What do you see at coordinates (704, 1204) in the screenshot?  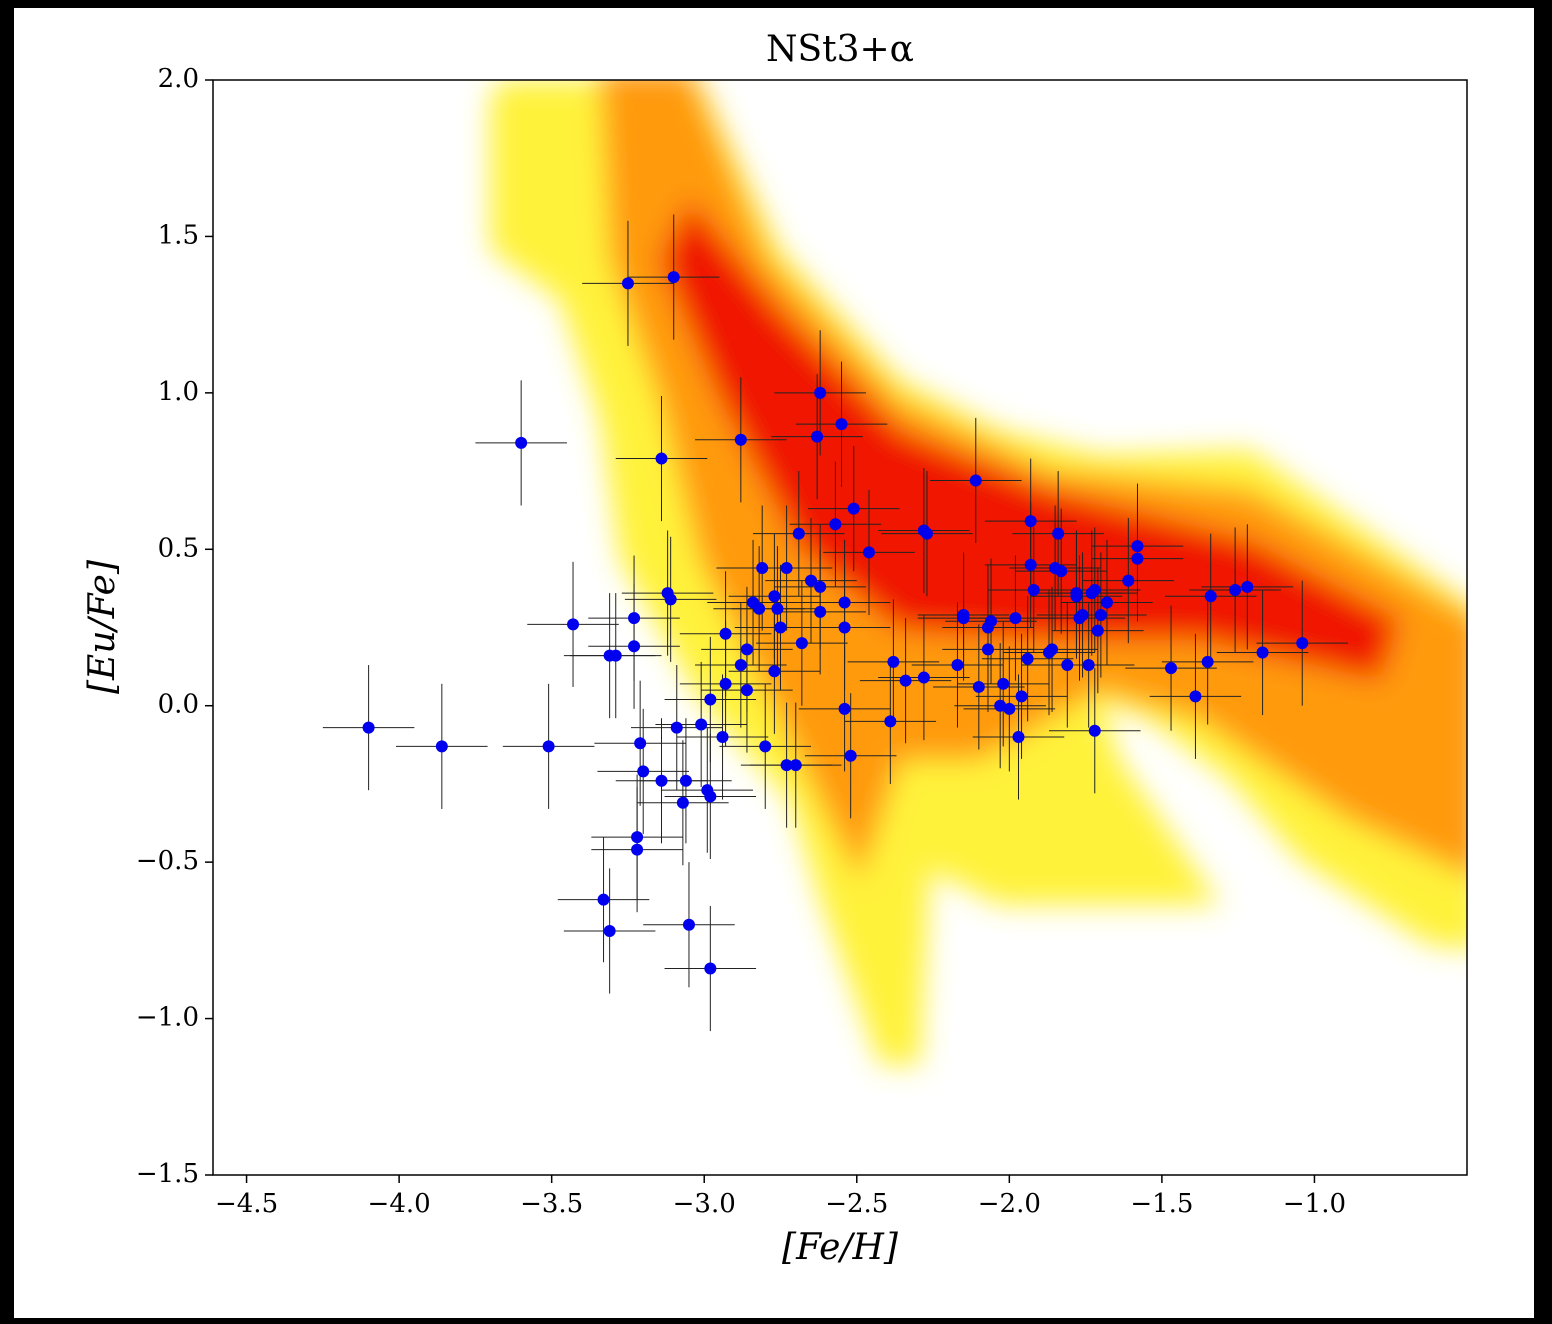 I see `x-tick-label: −3.0` at bounding box center [704, 1204].